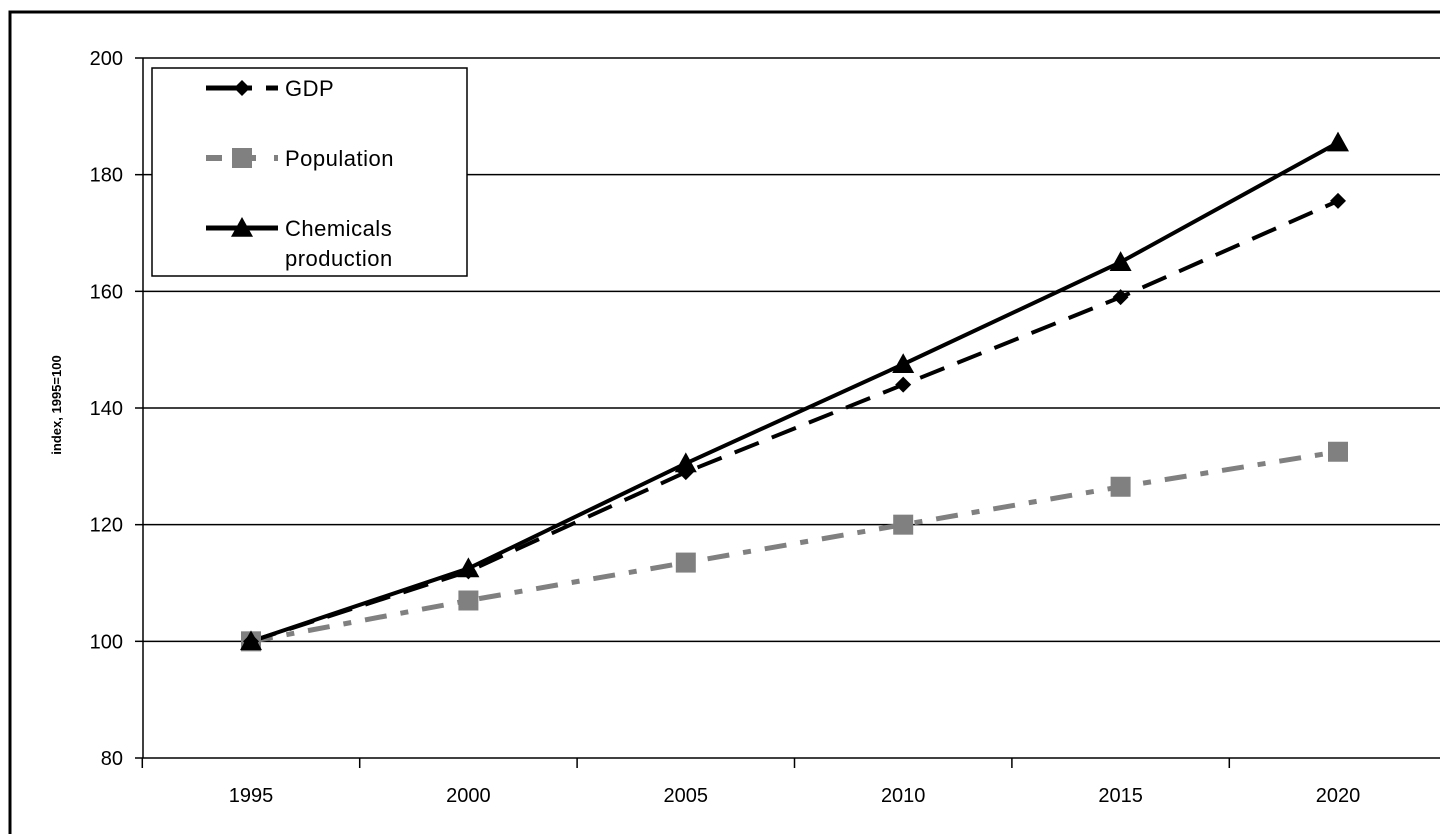 This screenshot has width=1440, height=839. Describe the element at coordinates (106, 409) in the screenshot. I see `y-tick-label: 140` at that location.